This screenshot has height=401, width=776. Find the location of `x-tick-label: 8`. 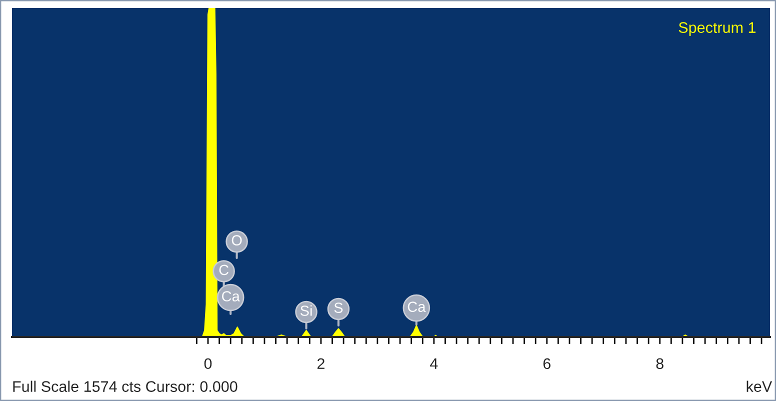

x-tick-label: 8 is located at coordinates (660, 364).